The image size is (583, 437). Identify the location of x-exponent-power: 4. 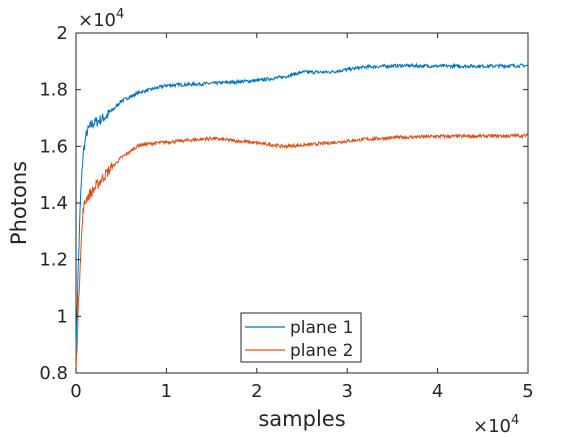
(515, 420).